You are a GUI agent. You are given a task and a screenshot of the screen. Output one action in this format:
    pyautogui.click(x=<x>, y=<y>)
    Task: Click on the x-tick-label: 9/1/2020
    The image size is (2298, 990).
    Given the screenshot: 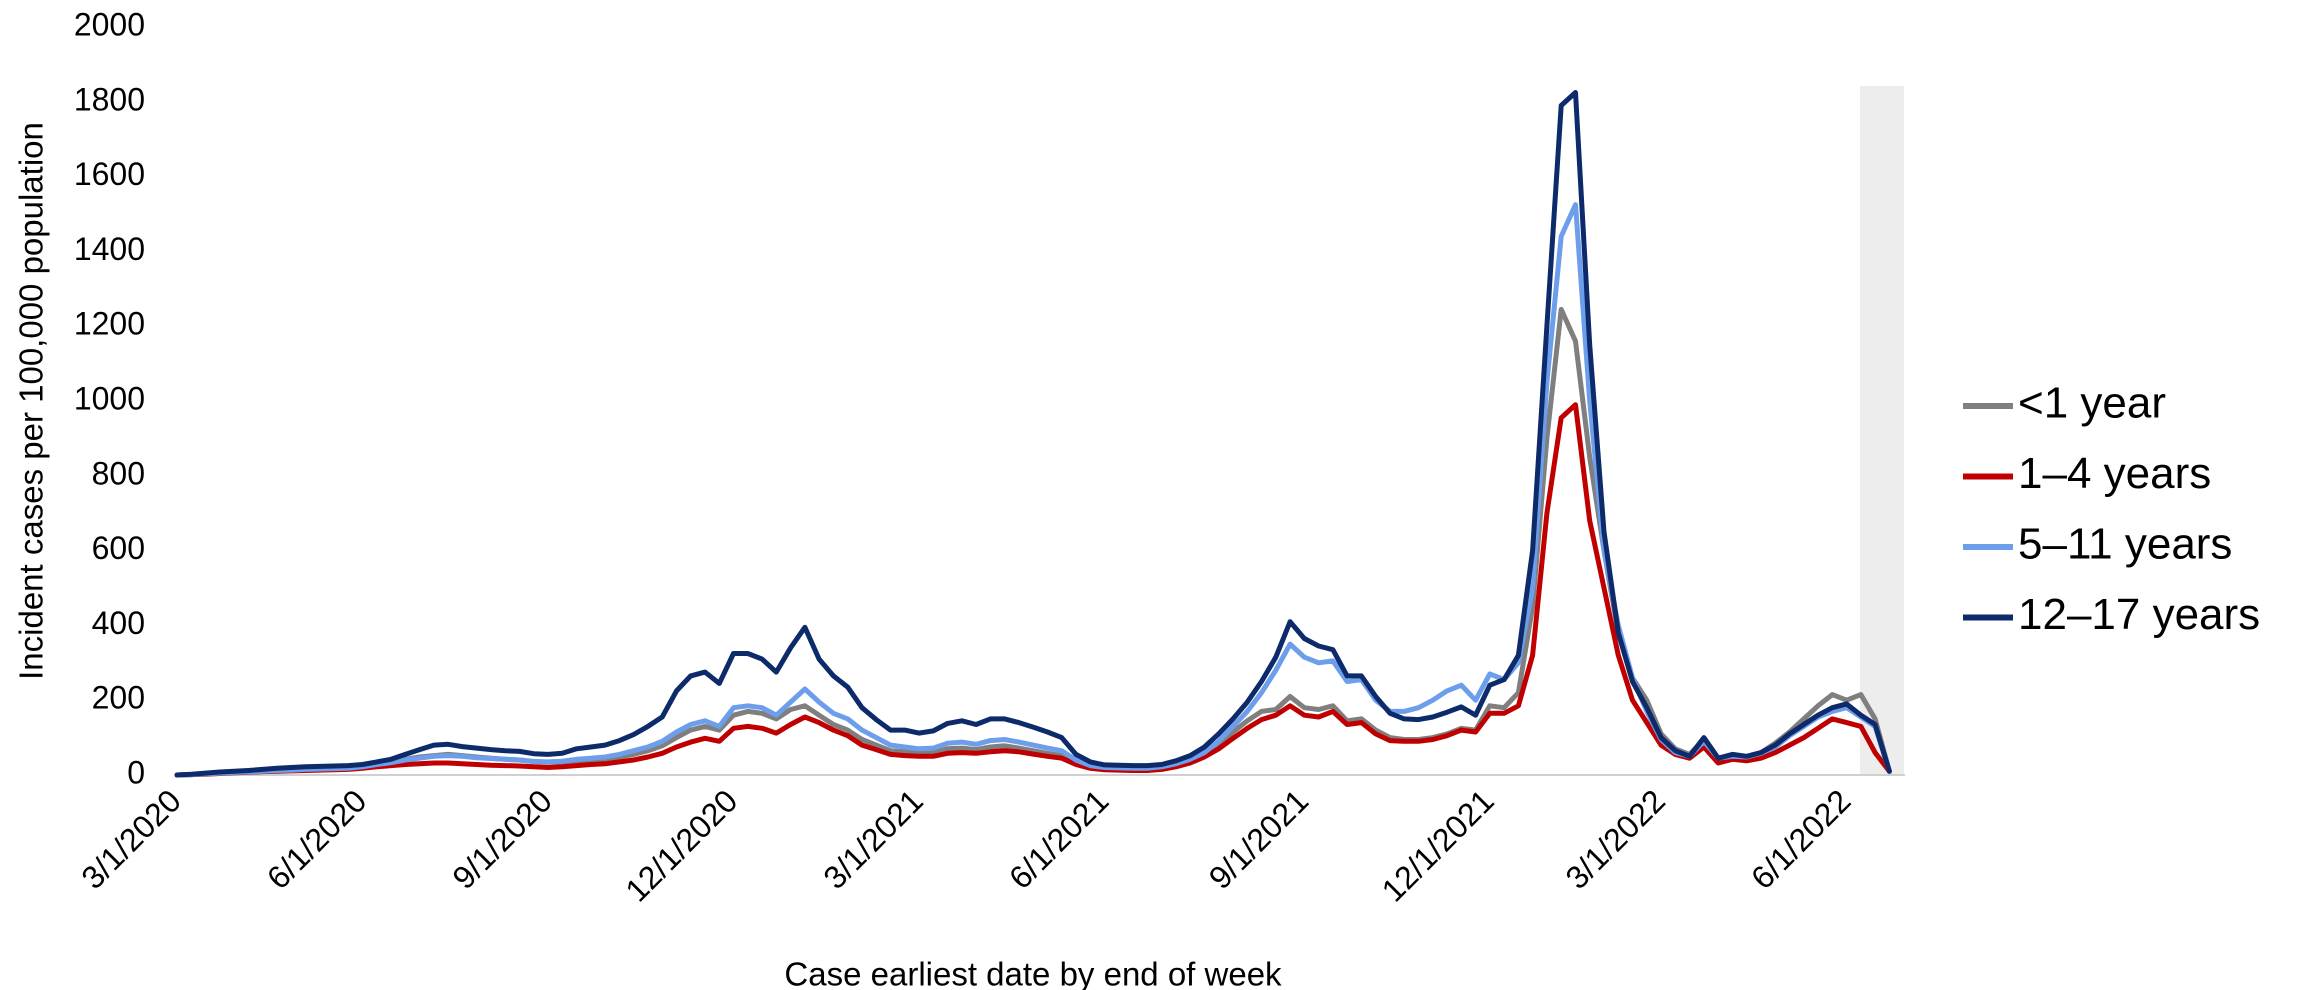 What is the action you would take?
    pyautogui.click(x=502, y=839)
    